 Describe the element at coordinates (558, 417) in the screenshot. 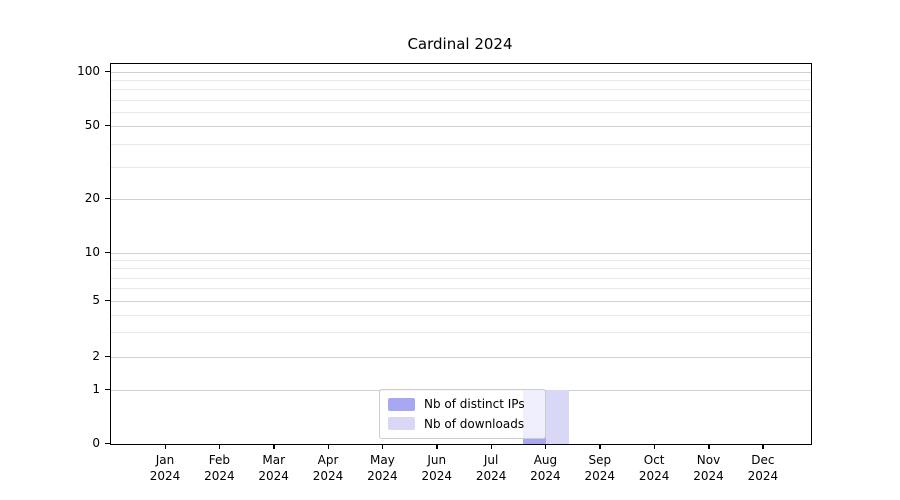

I see `bar-downloads-aug-2024` at that location.